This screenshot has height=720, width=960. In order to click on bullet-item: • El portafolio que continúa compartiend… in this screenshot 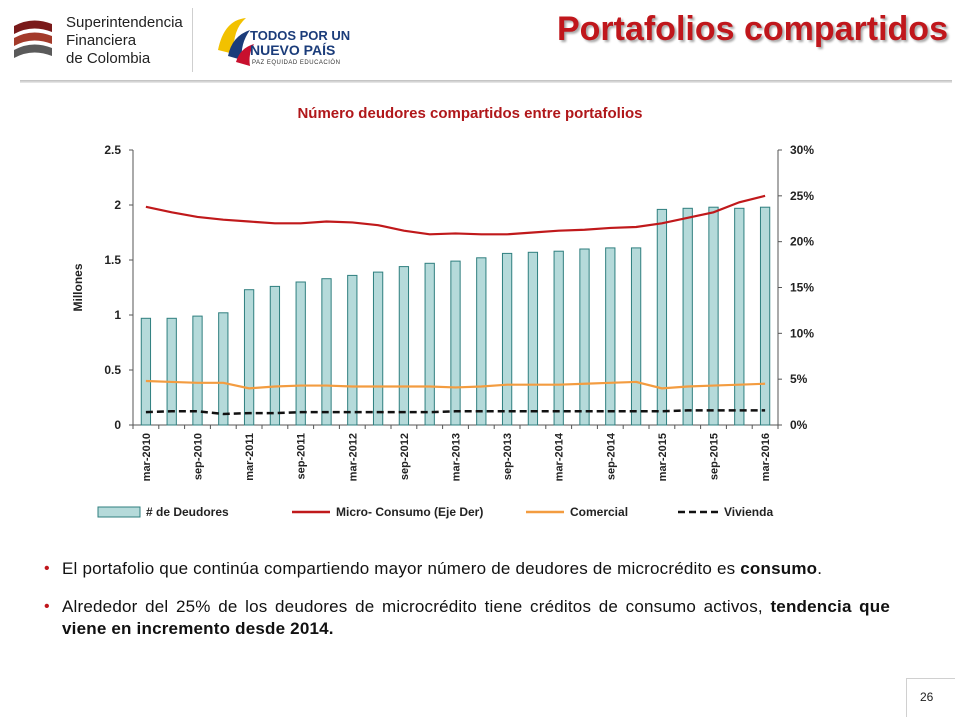, I will do `click(467, 569)`.